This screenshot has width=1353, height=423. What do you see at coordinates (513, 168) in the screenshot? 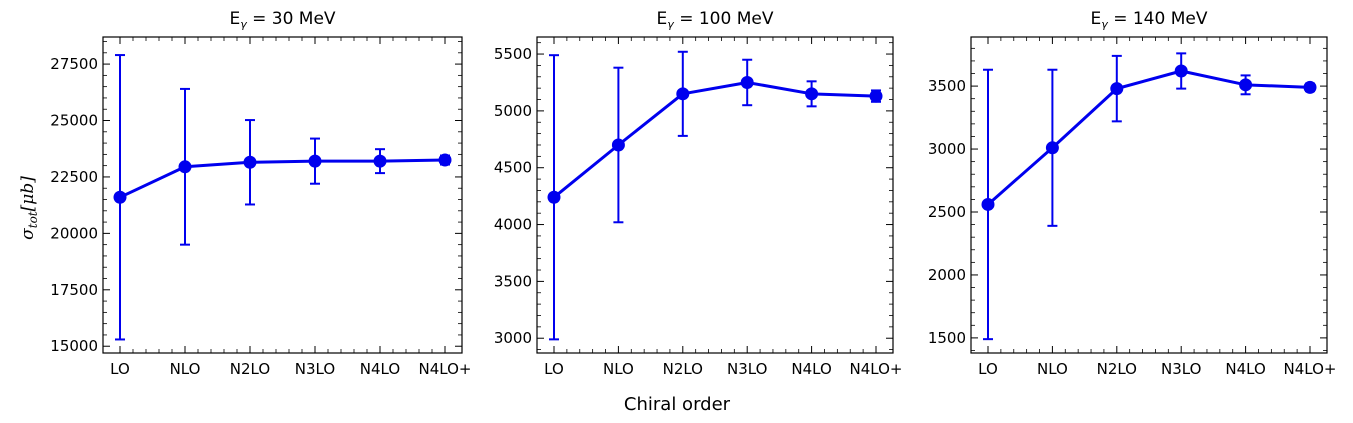
I see `y-tick-label: 4500` at bounding box center [513, 168].